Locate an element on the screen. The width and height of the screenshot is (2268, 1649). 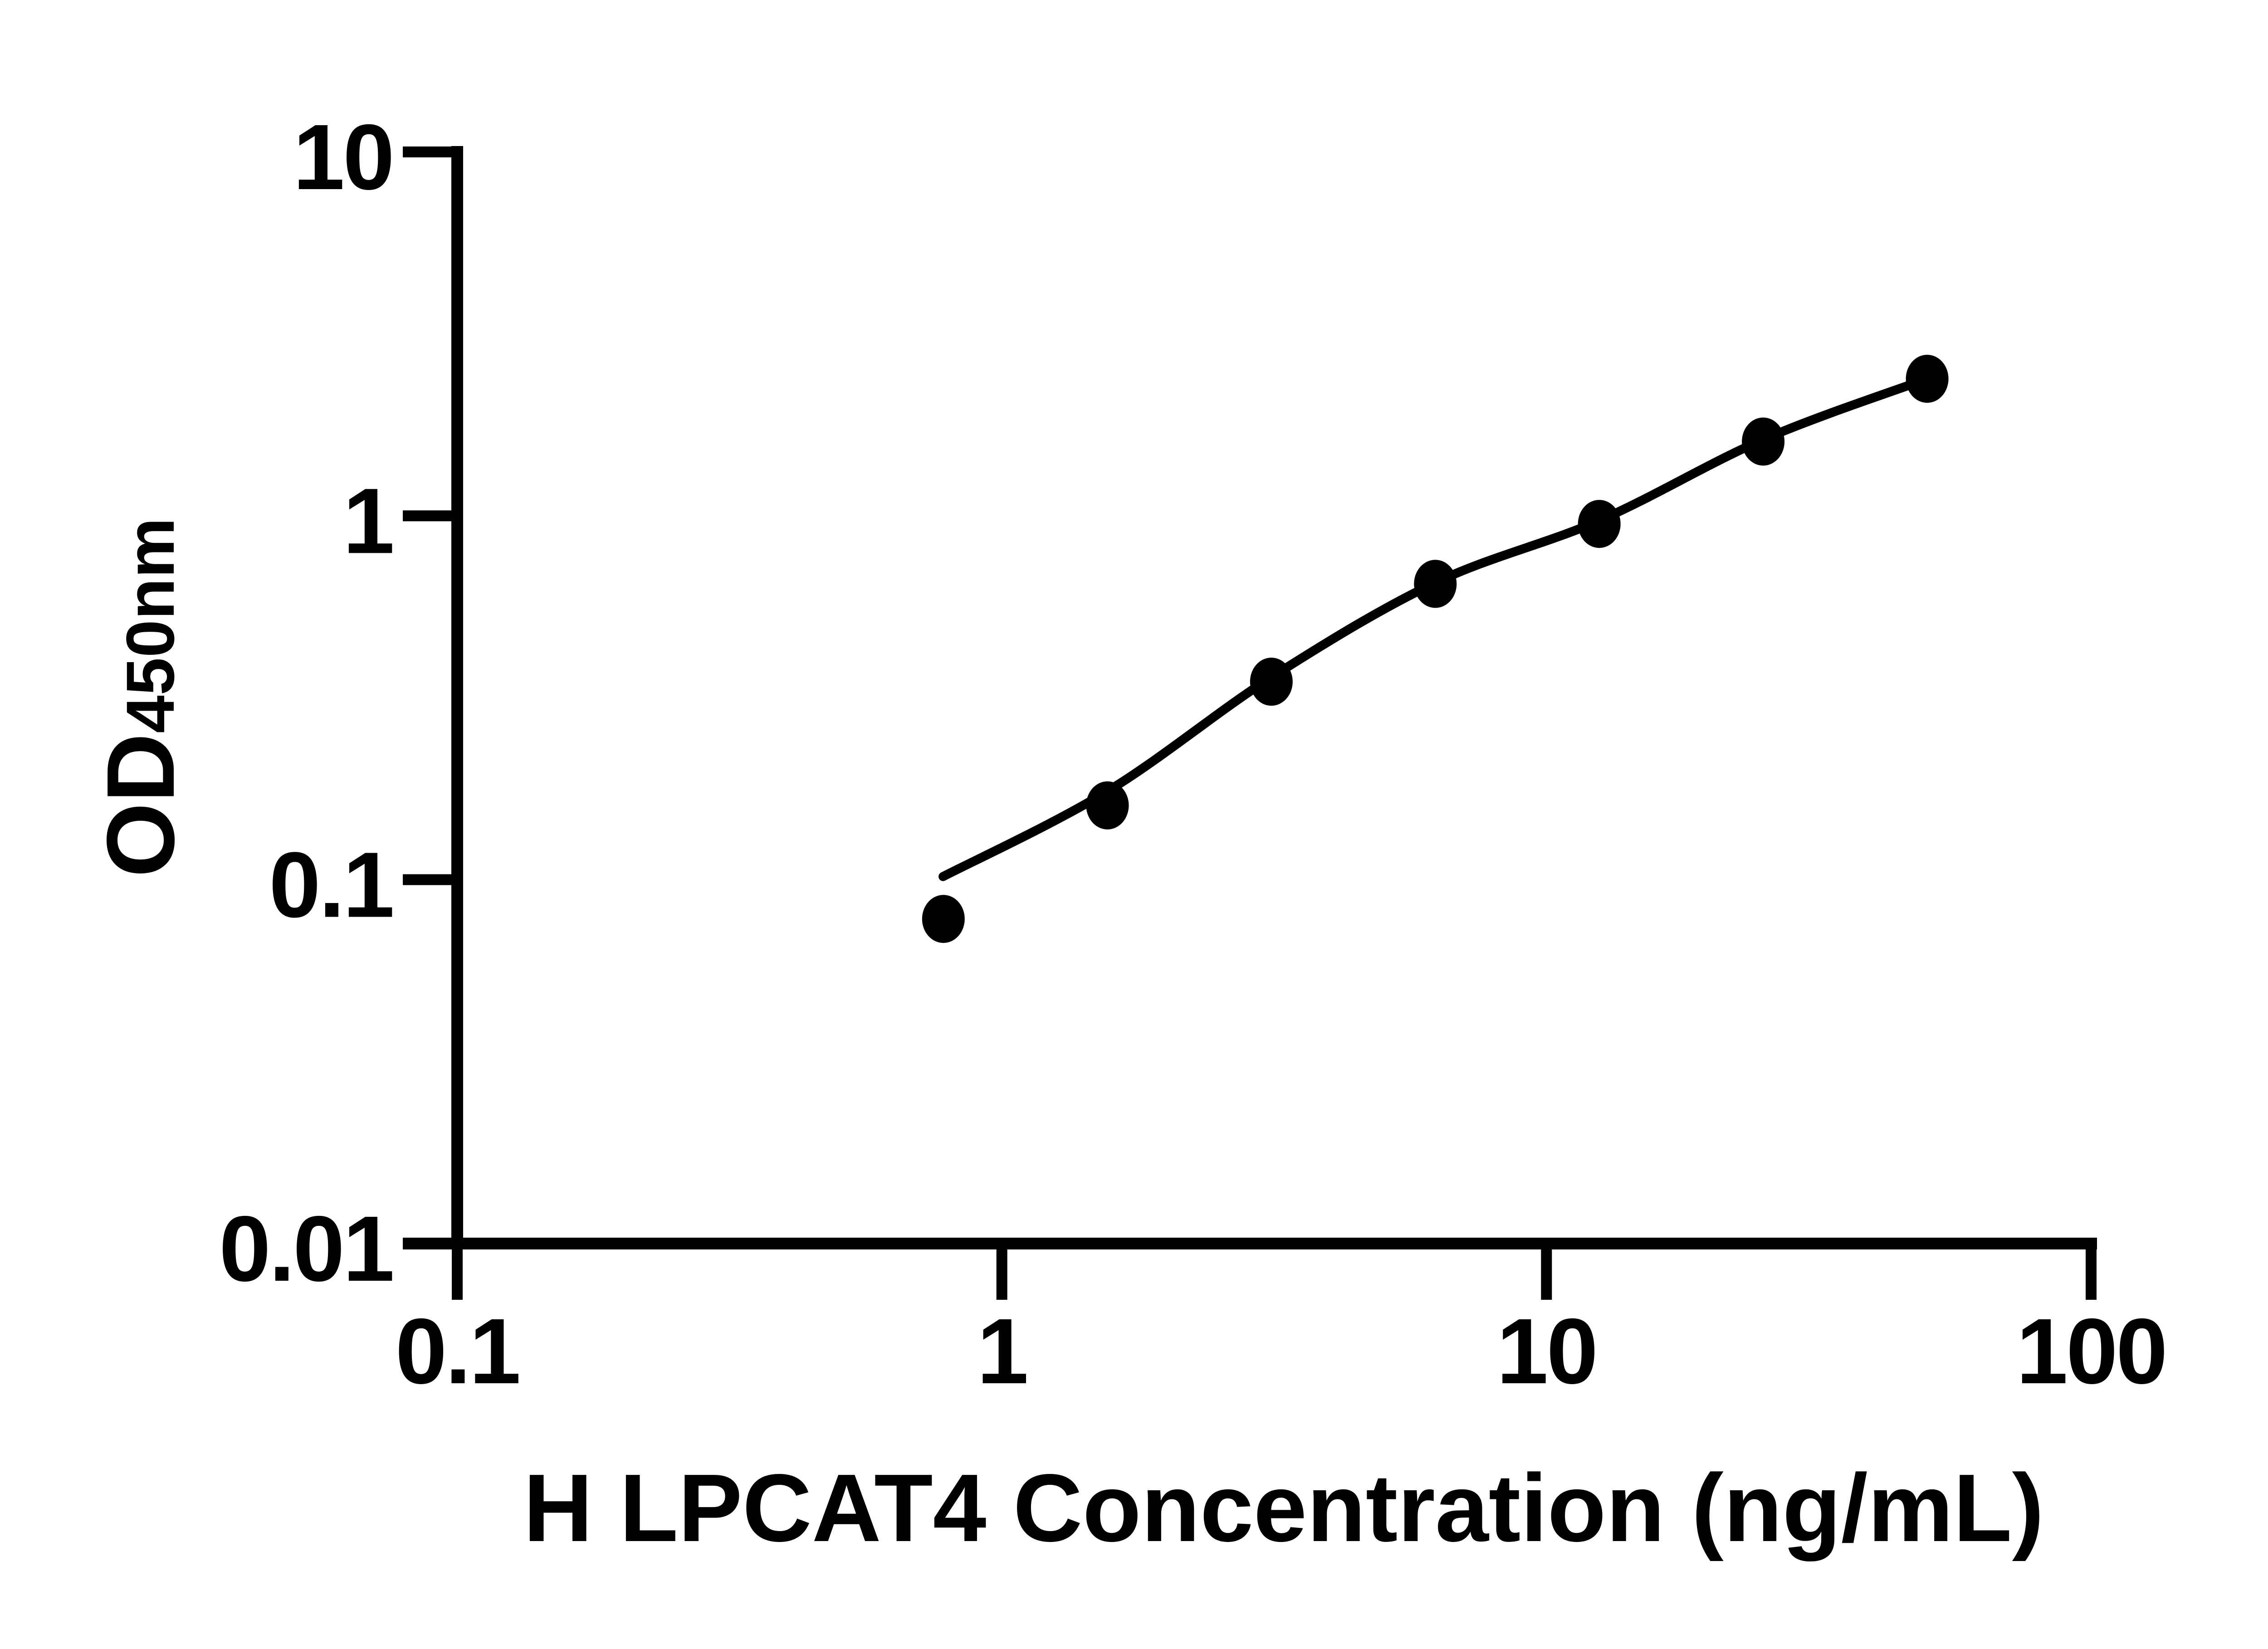
y-tick-label: 10 is located at coordinates (343, 157).